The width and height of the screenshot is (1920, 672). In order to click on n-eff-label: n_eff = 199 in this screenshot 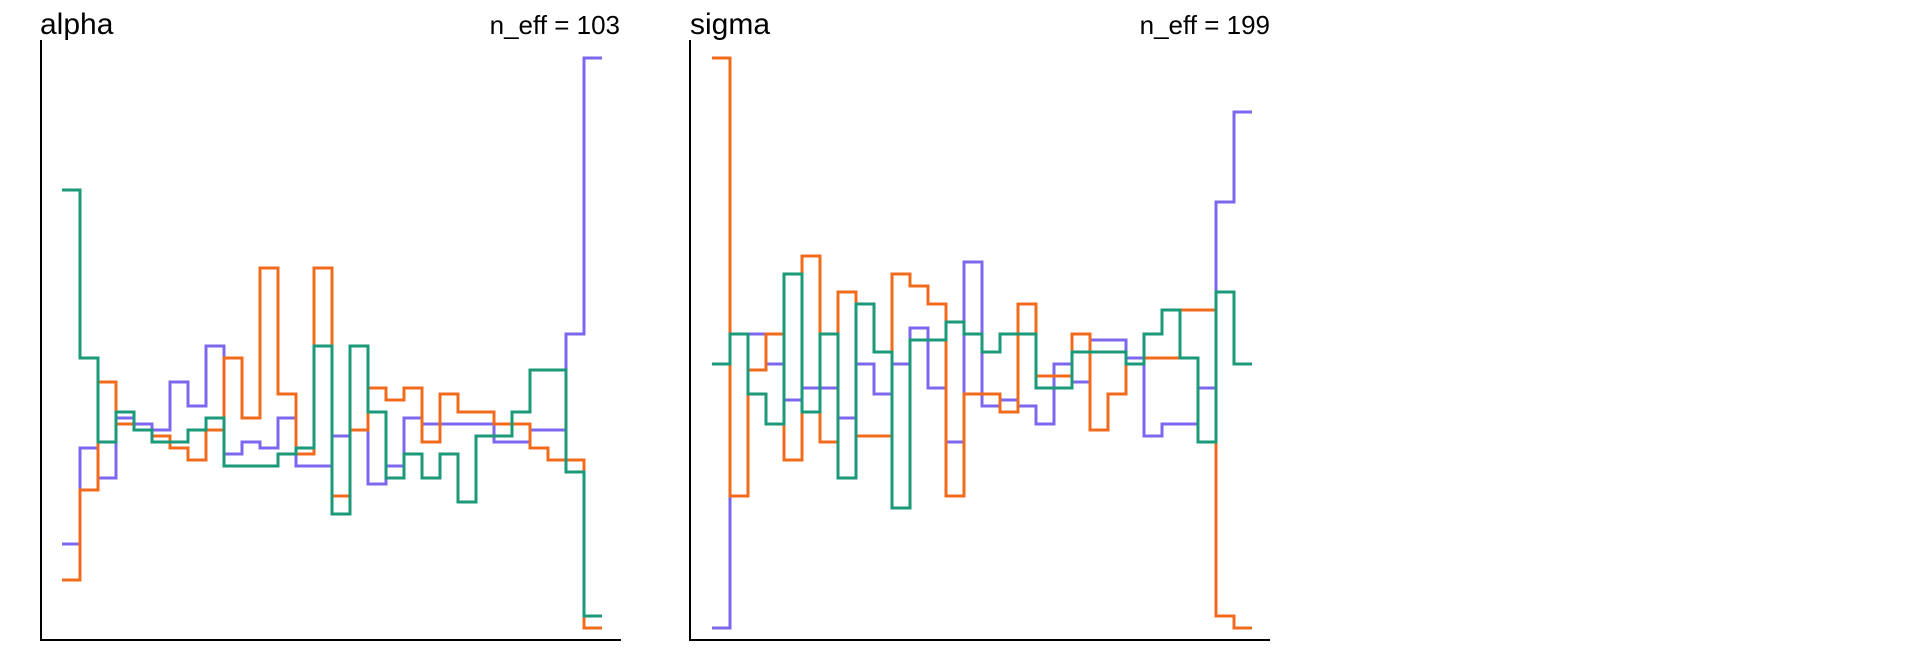, I will do `click(1205, 25)`.